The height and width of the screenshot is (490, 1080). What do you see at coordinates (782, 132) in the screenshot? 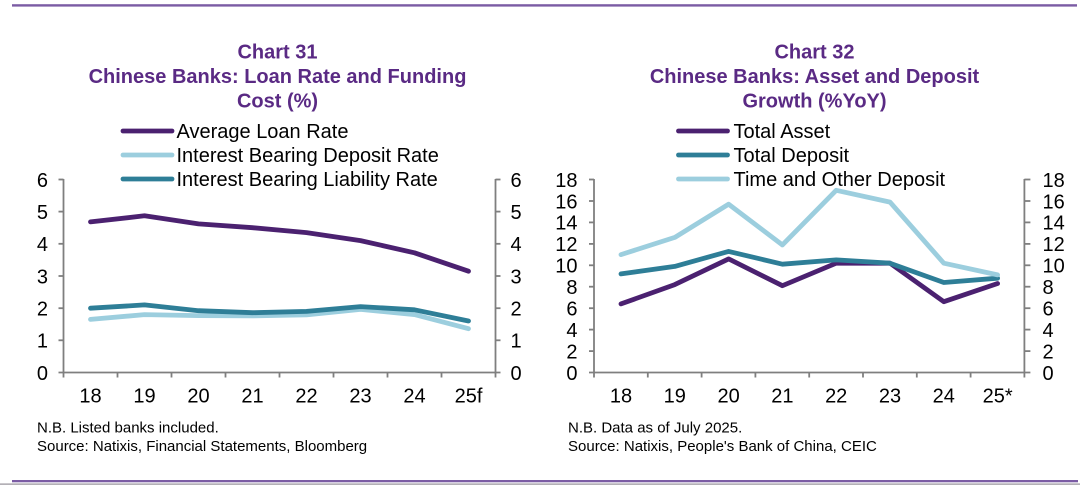
I see `svg-text: Total Asset` at bounding box center [782, 132].